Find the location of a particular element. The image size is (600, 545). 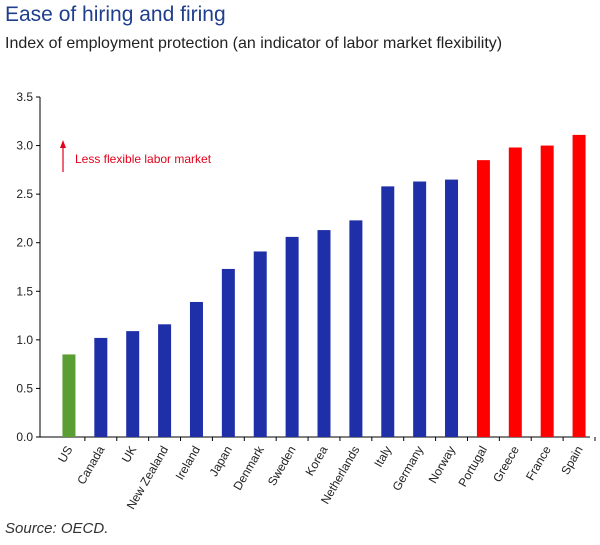

bar-germany is located at coordinates (420, 309).